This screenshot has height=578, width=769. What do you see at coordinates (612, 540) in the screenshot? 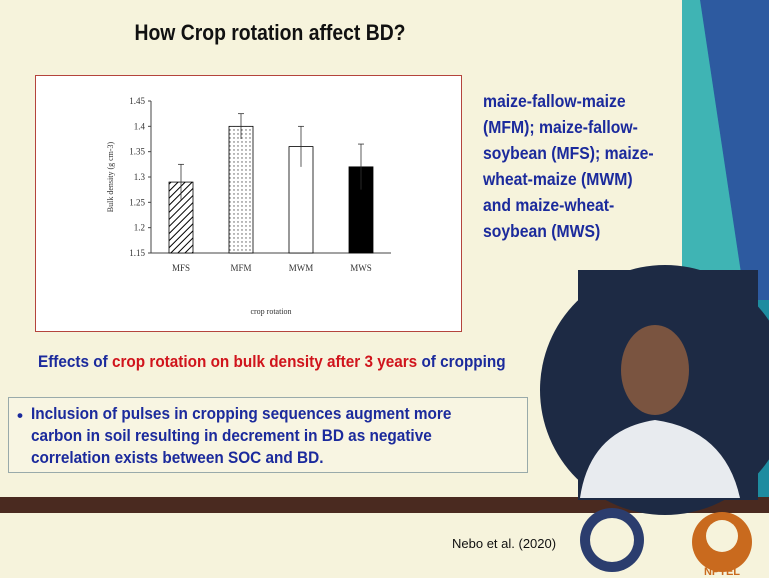
I see `iit-logo-inner` at bounding box center [612, 540].